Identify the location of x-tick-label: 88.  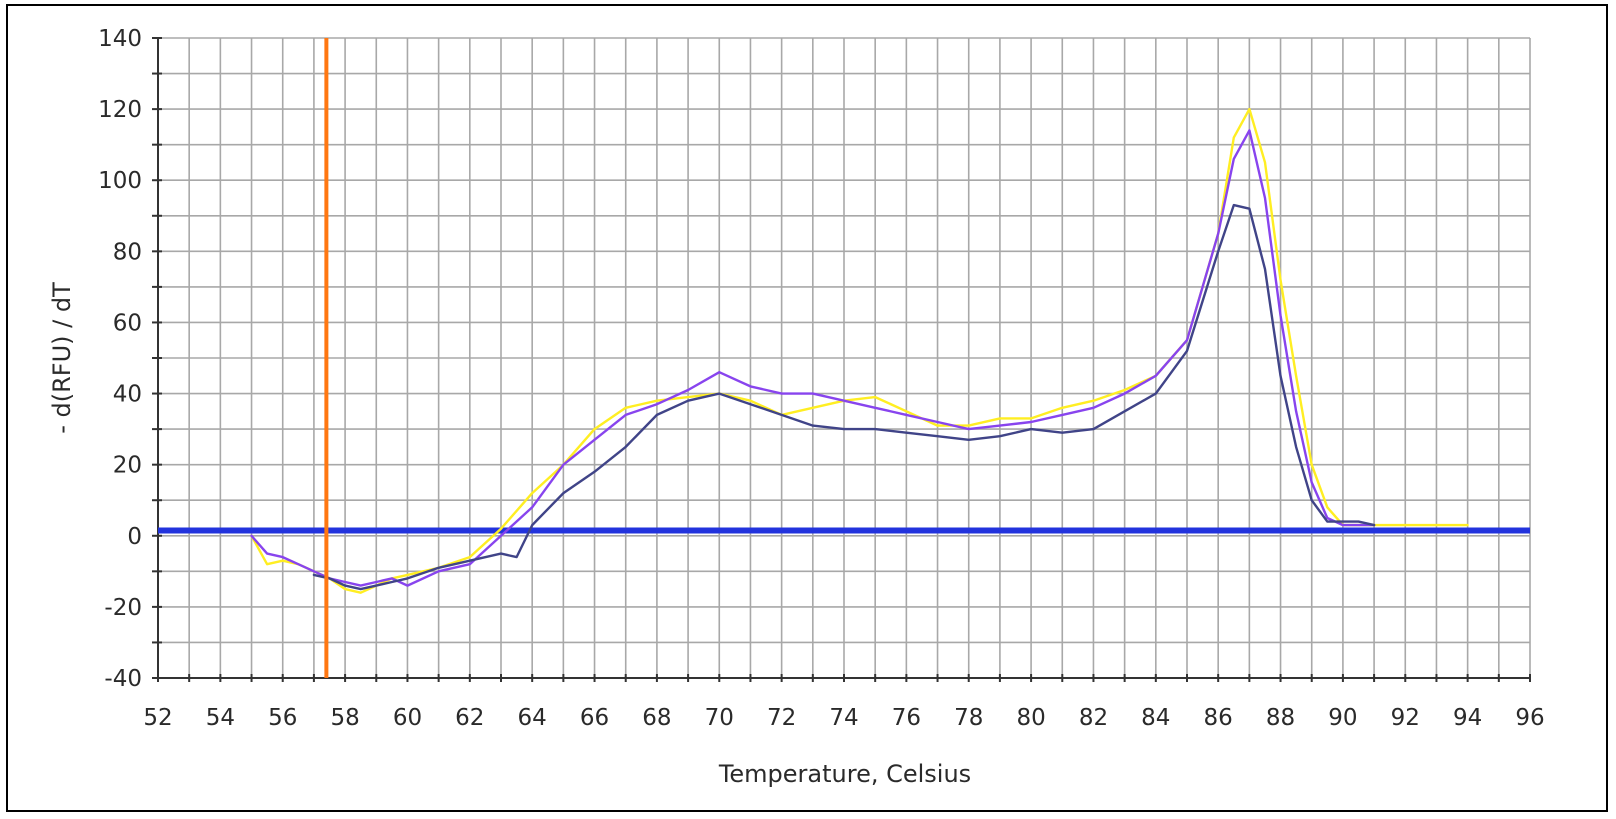
(1280, 718).